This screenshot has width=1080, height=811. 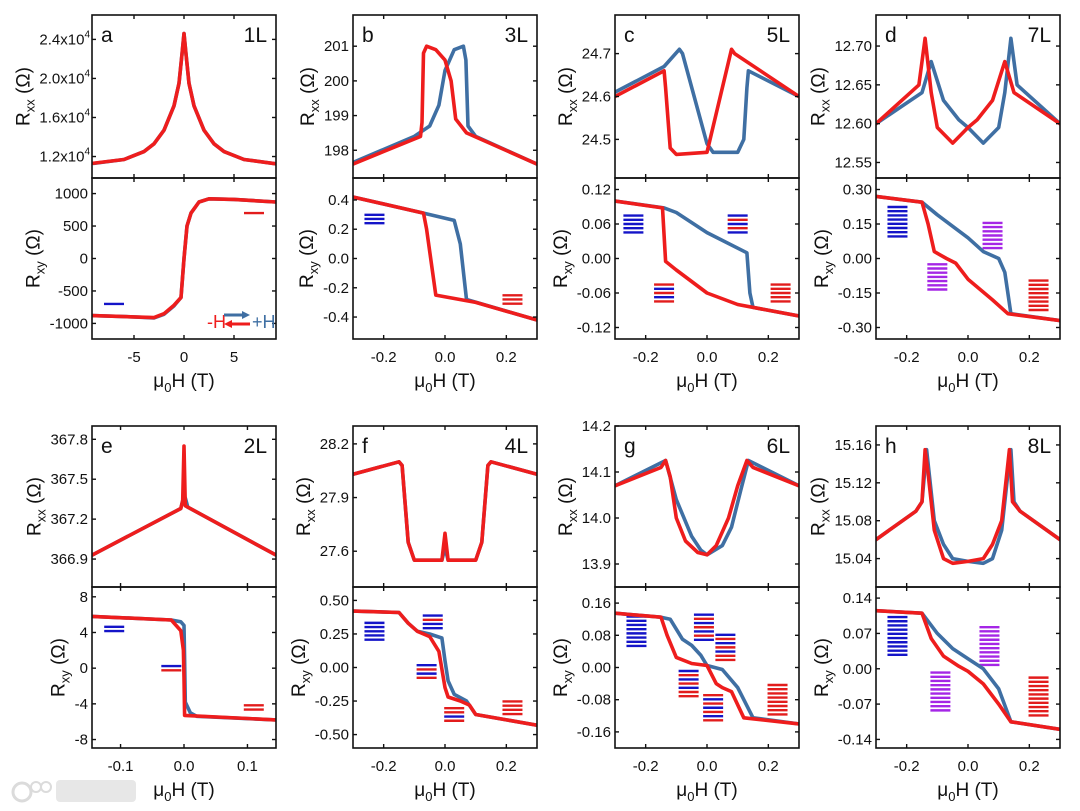 What do you see at coordinates (646, 357) in the screenshot?
I see `x-tick-label: -0.2` at bounding box center [646, 357].